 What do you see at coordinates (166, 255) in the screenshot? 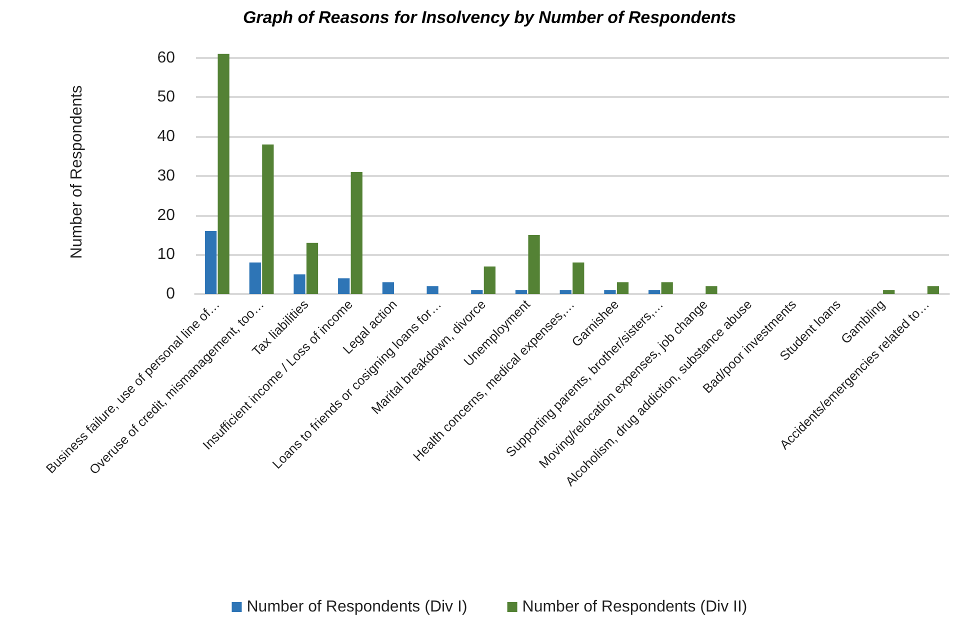
I see `y-tick-label: 10` at bounding box center [166, 255].